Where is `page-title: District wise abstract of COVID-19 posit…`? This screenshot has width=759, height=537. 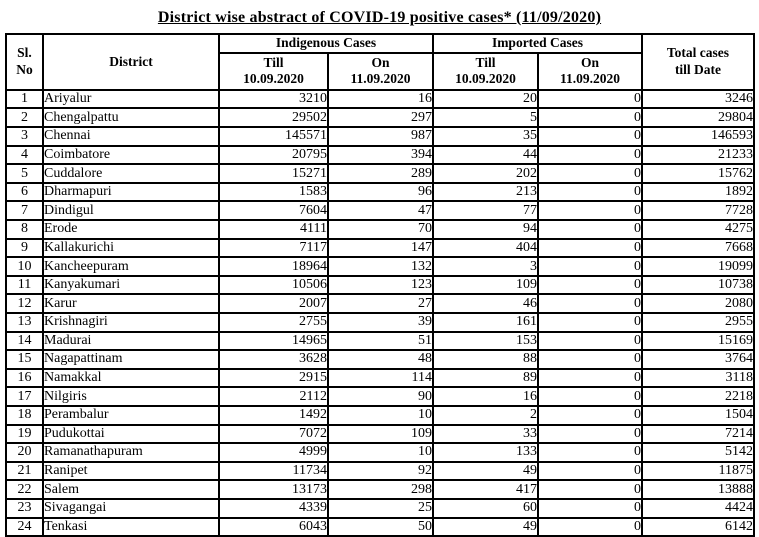 page-title: District wise abstract of COVID-19 posit… is located at coordinates (379, 17).